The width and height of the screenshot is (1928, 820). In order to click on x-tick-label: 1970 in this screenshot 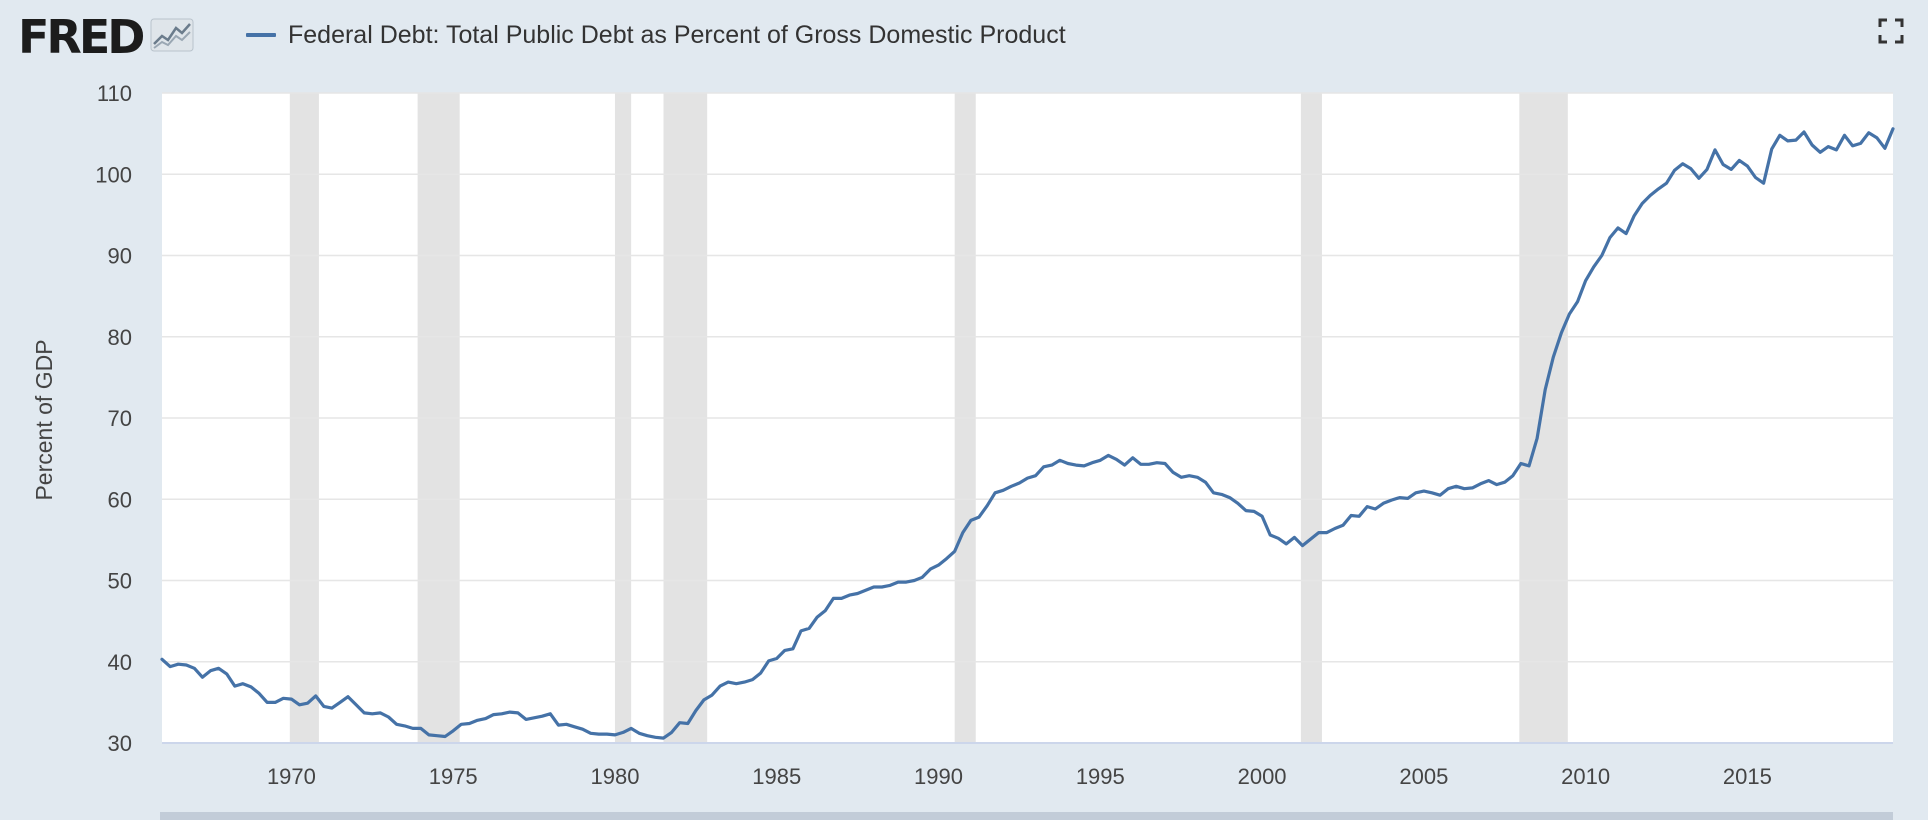, I will do `click(291, 776)`.